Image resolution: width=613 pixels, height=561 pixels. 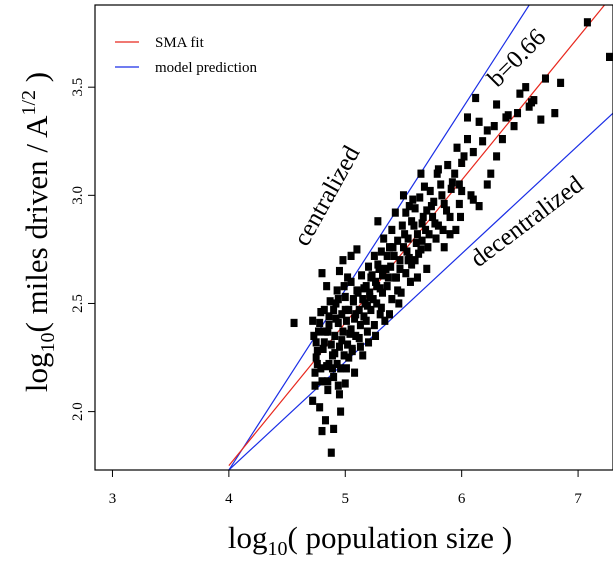 What do you see at coordinates (180, 43) in the screenshot?
I see `legend-label-sma: SMA fit` at bounding box center [180, 43].